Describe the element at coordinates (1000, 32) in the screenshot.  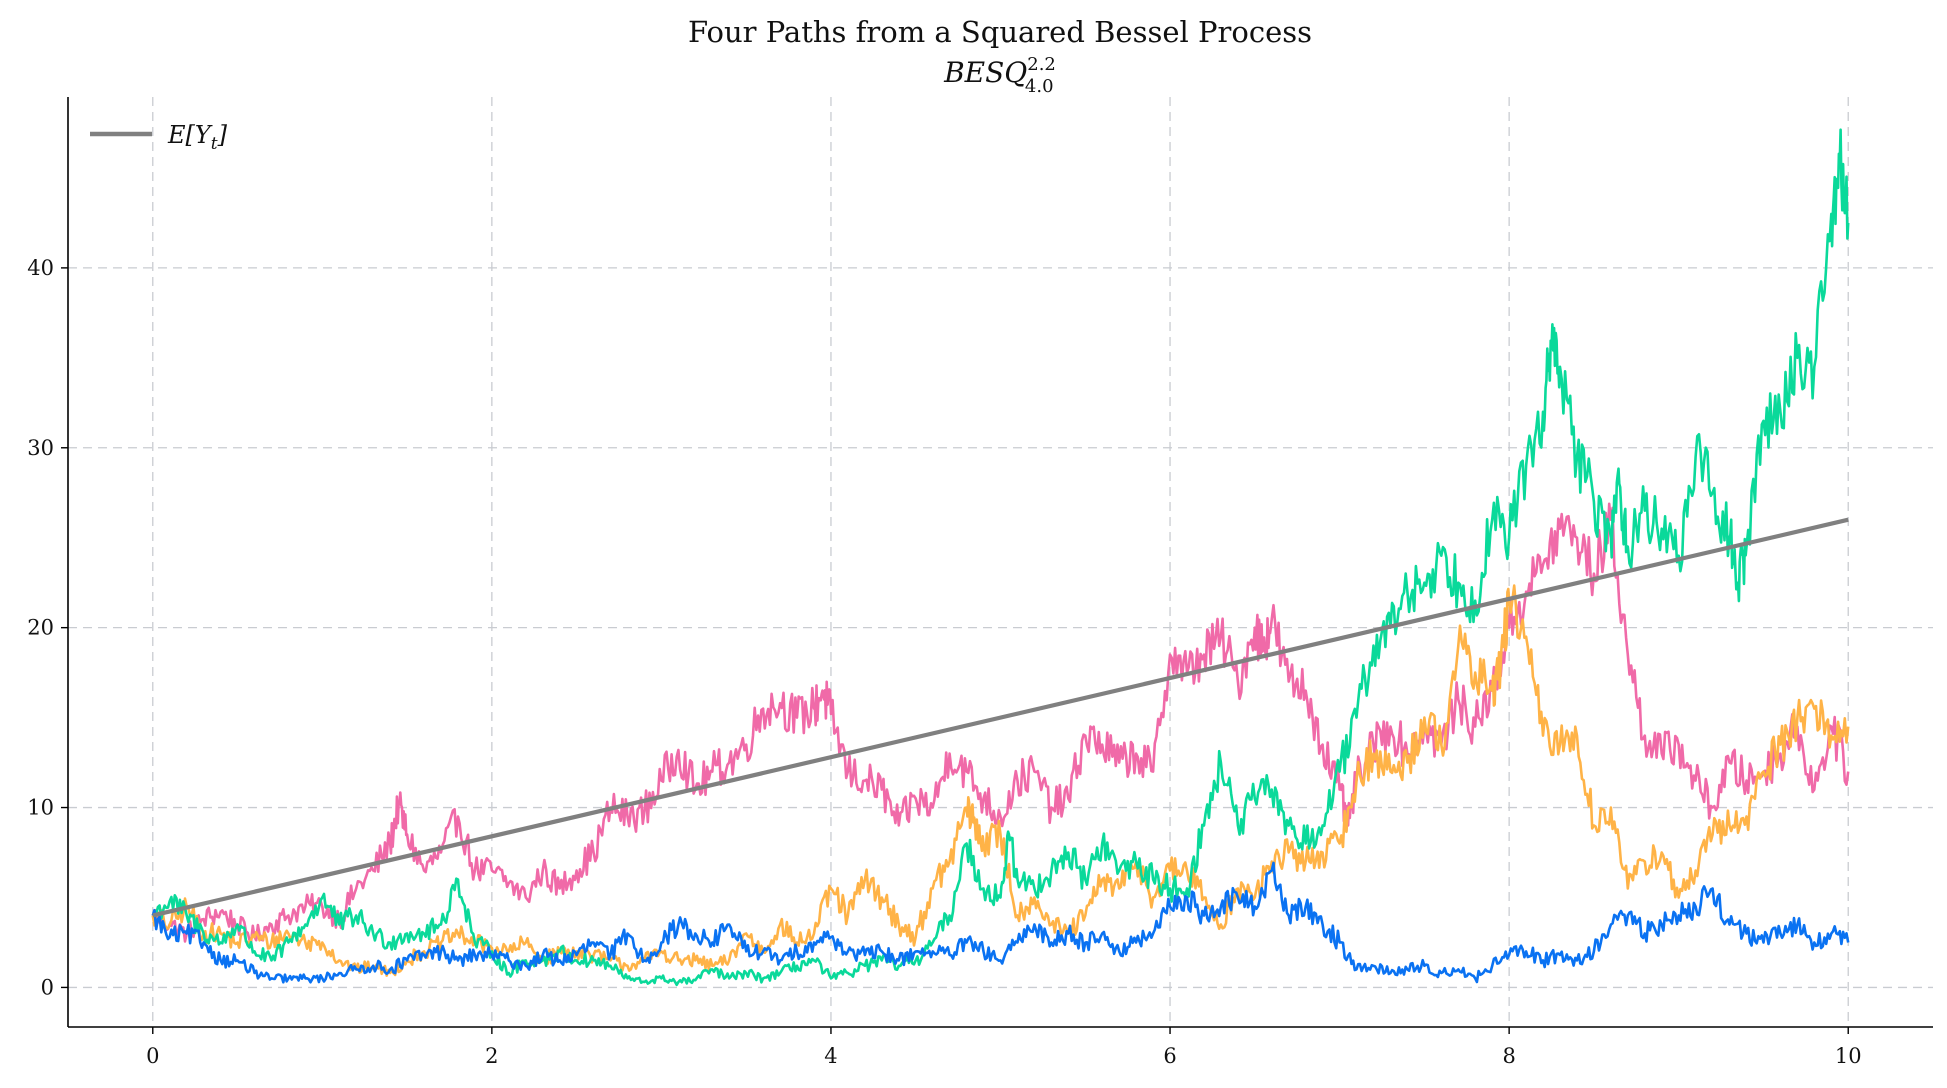
I see `chart-title: Four Paths from a Squared Bessel Process` at that location.